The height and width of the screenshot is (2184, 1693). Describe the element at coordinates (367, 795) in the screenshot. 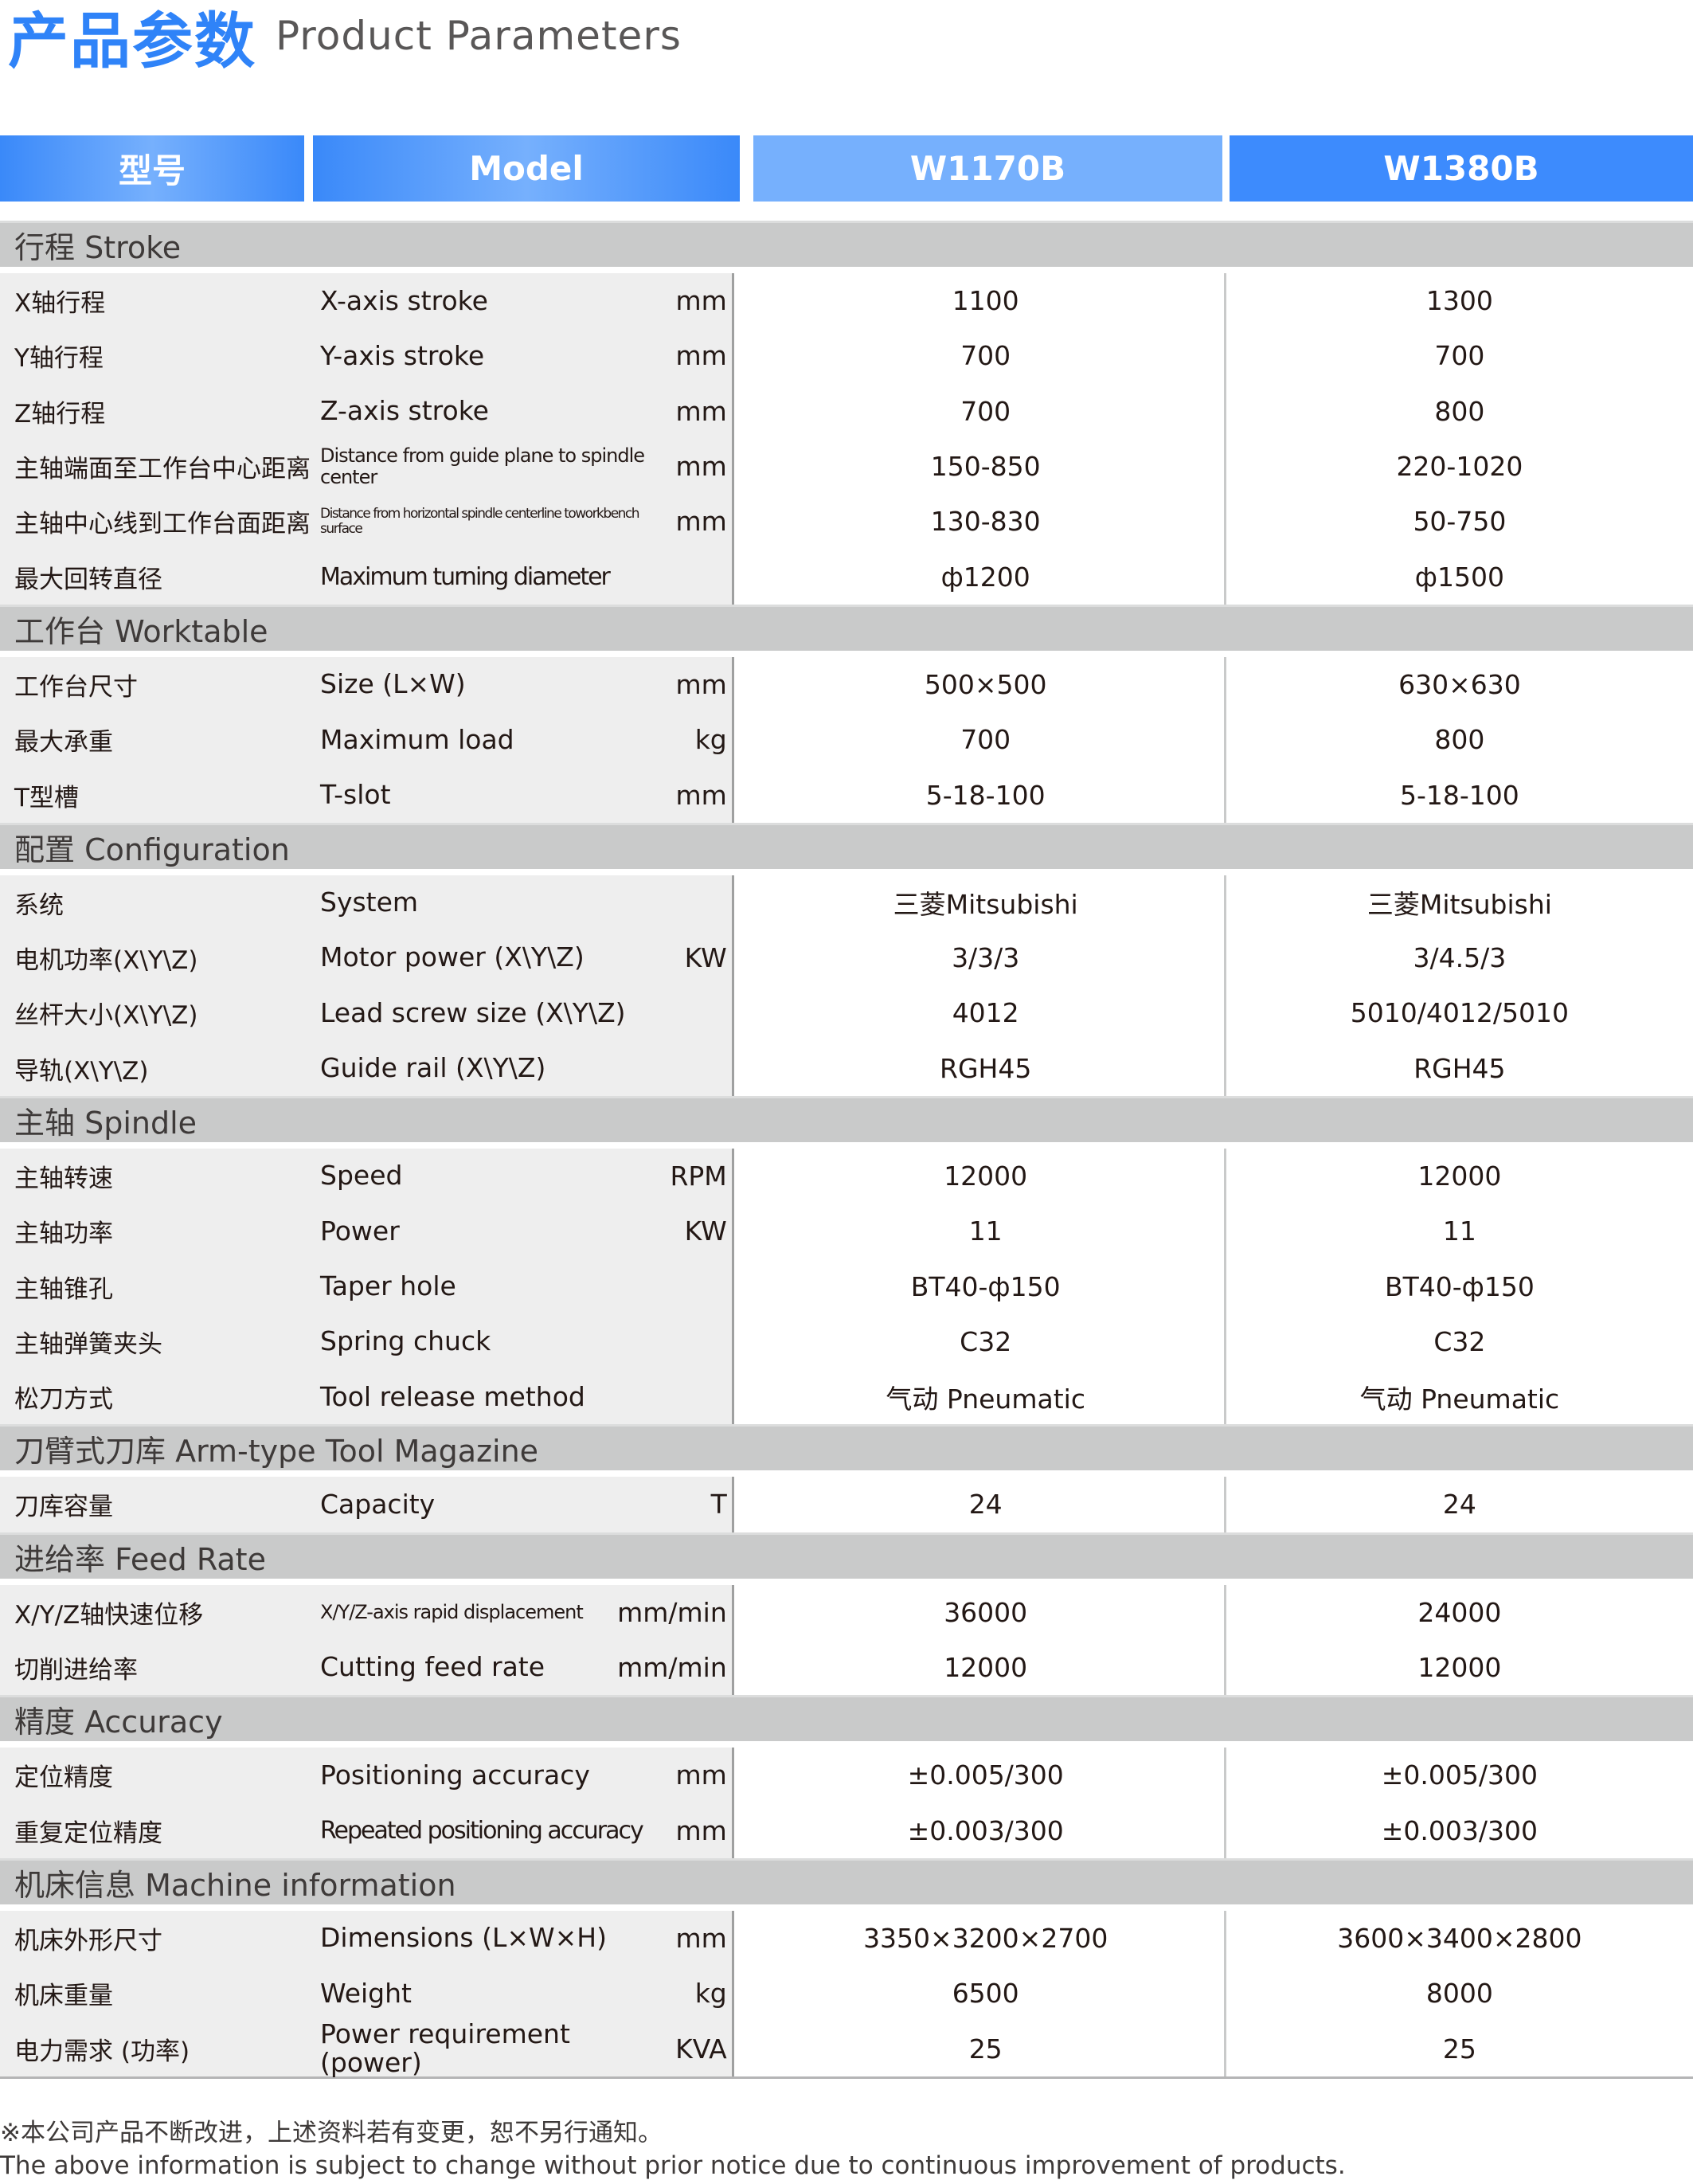

I see `row-label-cell: T型槽 T-slot mm` at that location.